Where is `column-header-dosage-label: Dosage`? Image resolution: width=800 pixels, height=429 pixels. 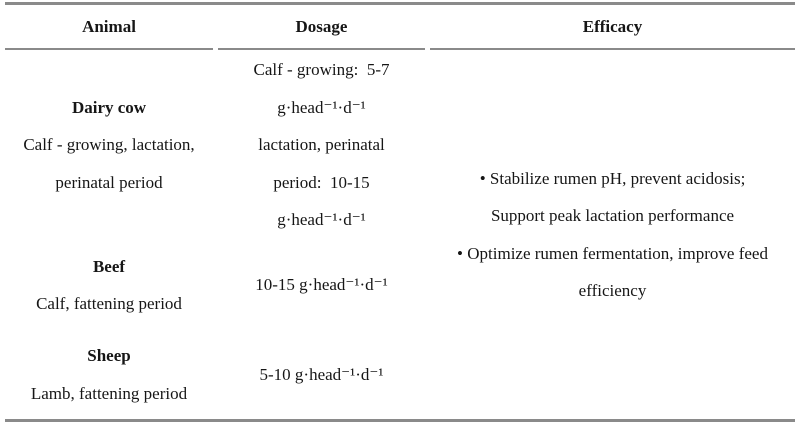 column-header-dosage-label: Dosage is located at coordinates (321, 26).